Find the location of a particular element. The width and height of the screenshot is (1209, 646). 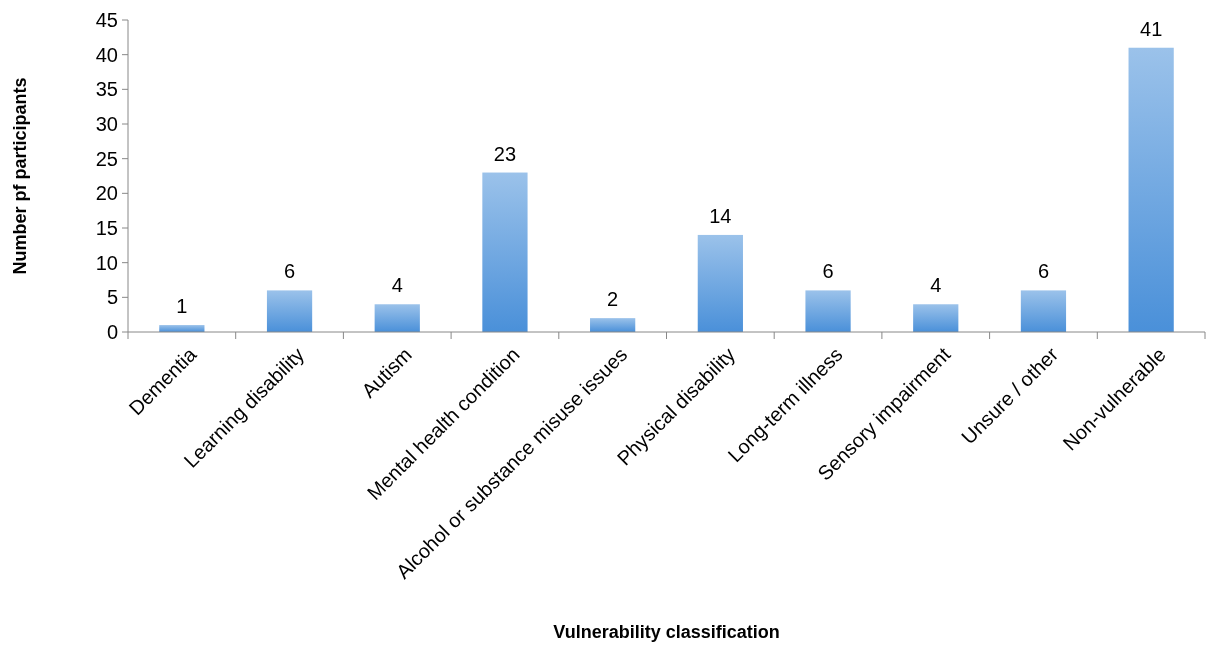

y-tick-label: 30 is located at coordinates (106, 124).